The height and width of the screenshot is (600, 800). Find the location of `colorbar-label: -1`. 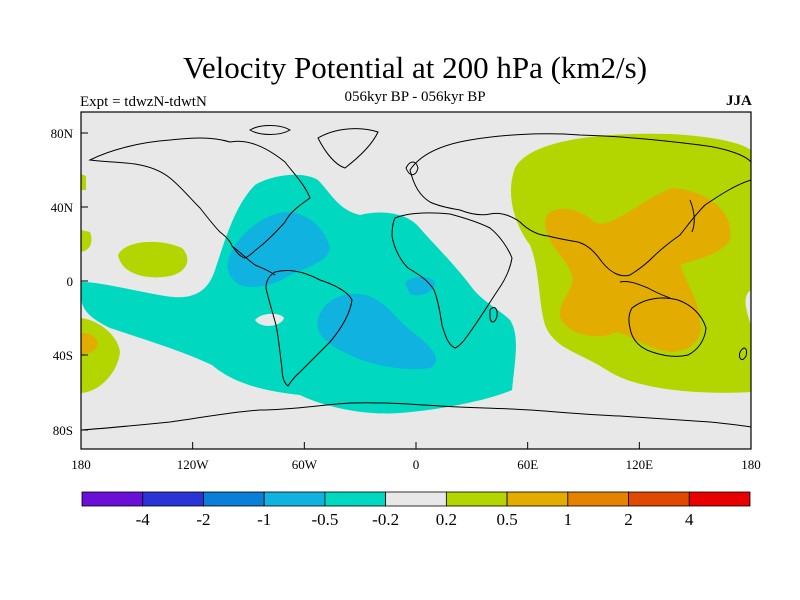

colorbar-label: -1 is located at coordinates (264, 519).